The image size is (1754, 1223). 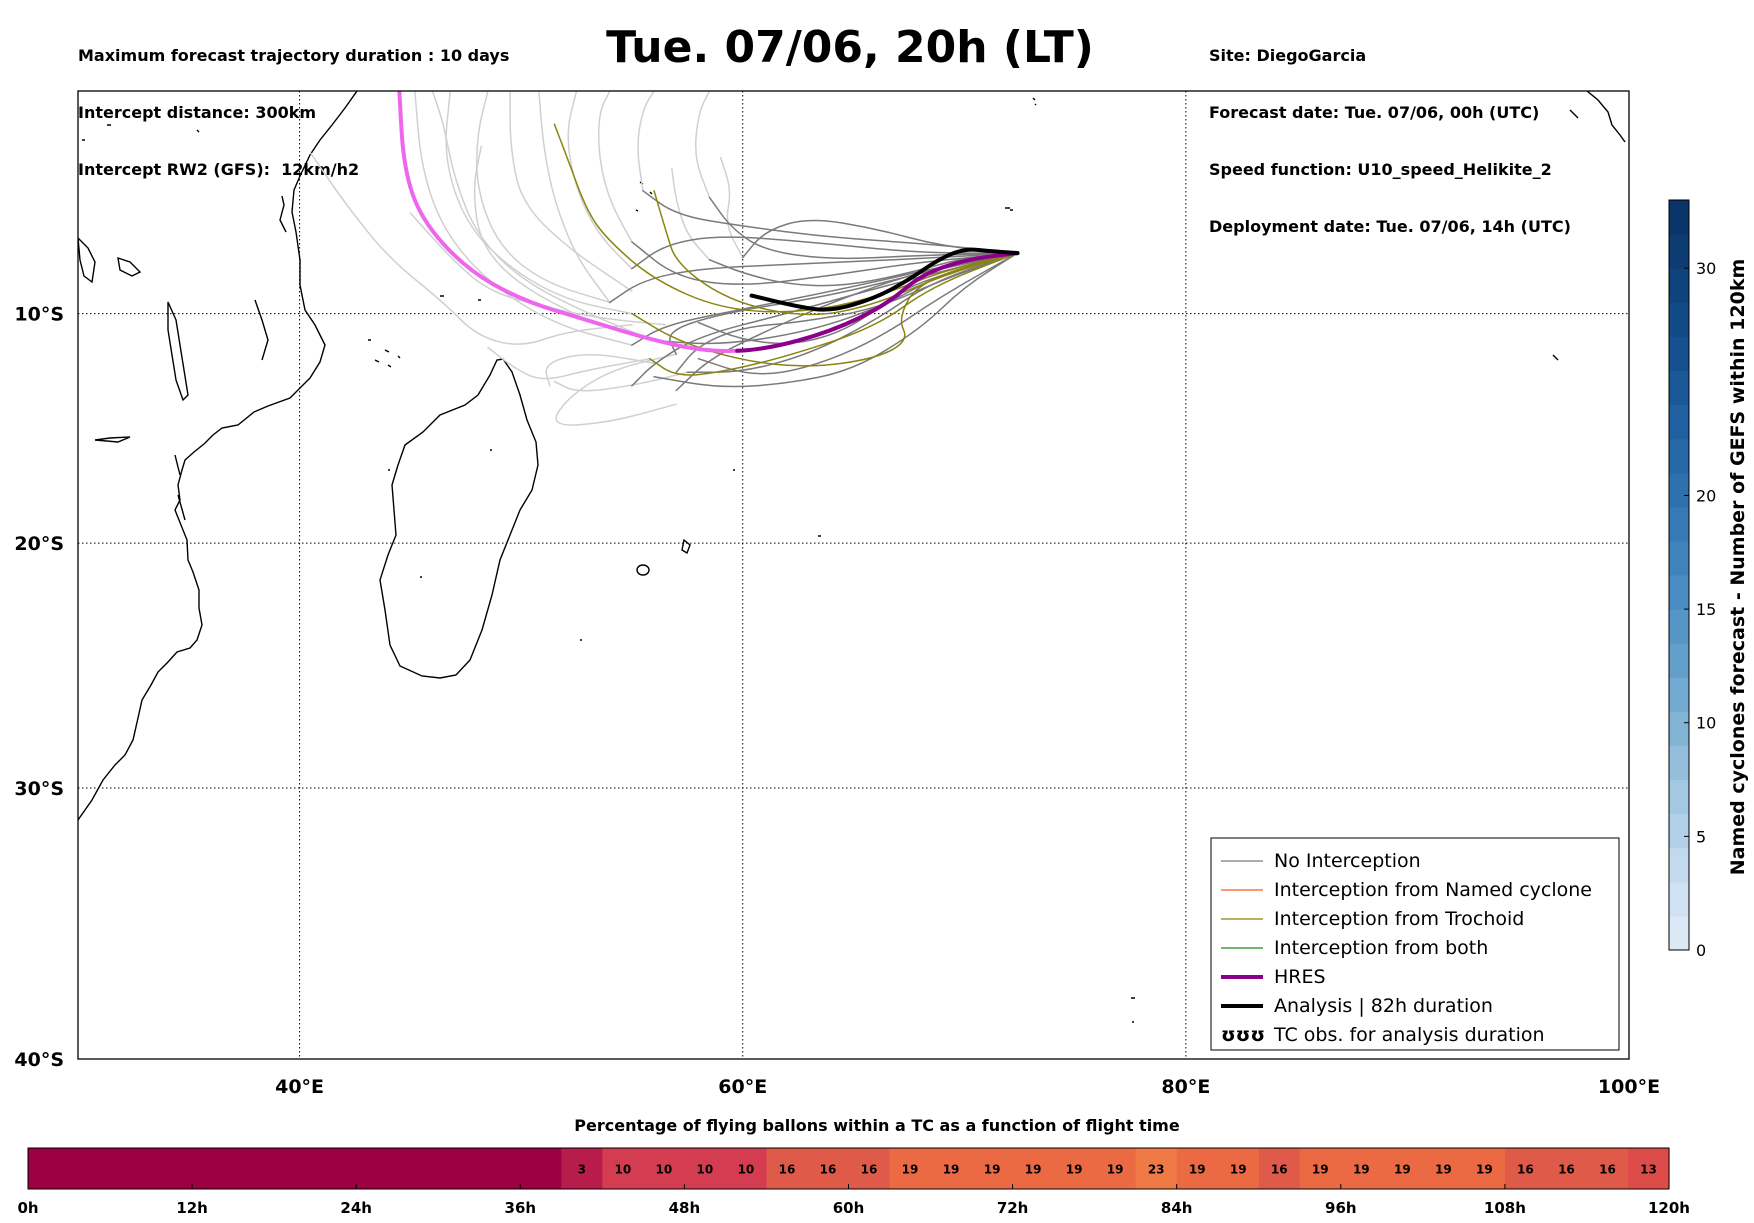 I want to click on y-tick-label: 40°S, so click(x=39, y=1060).